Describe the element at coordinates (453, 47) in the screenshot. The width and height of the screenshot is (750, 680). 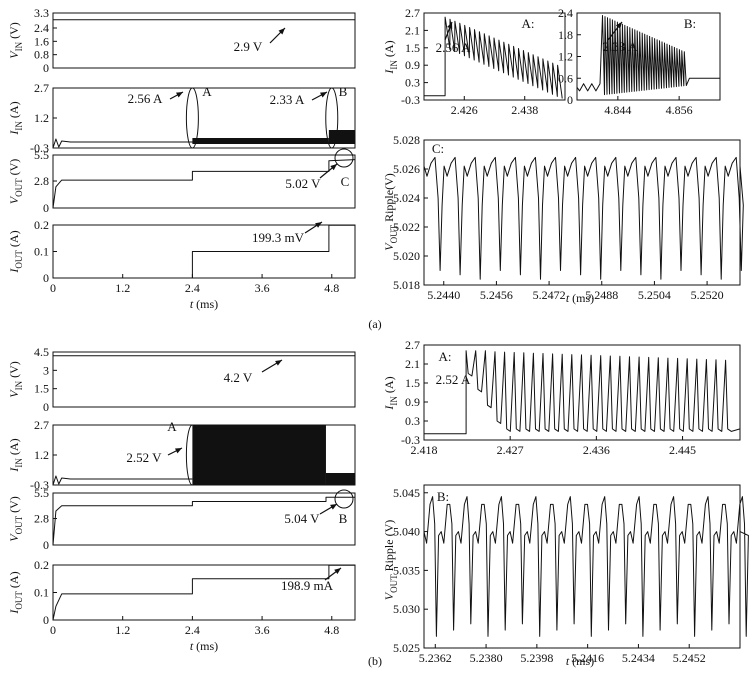
I see `annotation-a5: 2.56 A` at that location.